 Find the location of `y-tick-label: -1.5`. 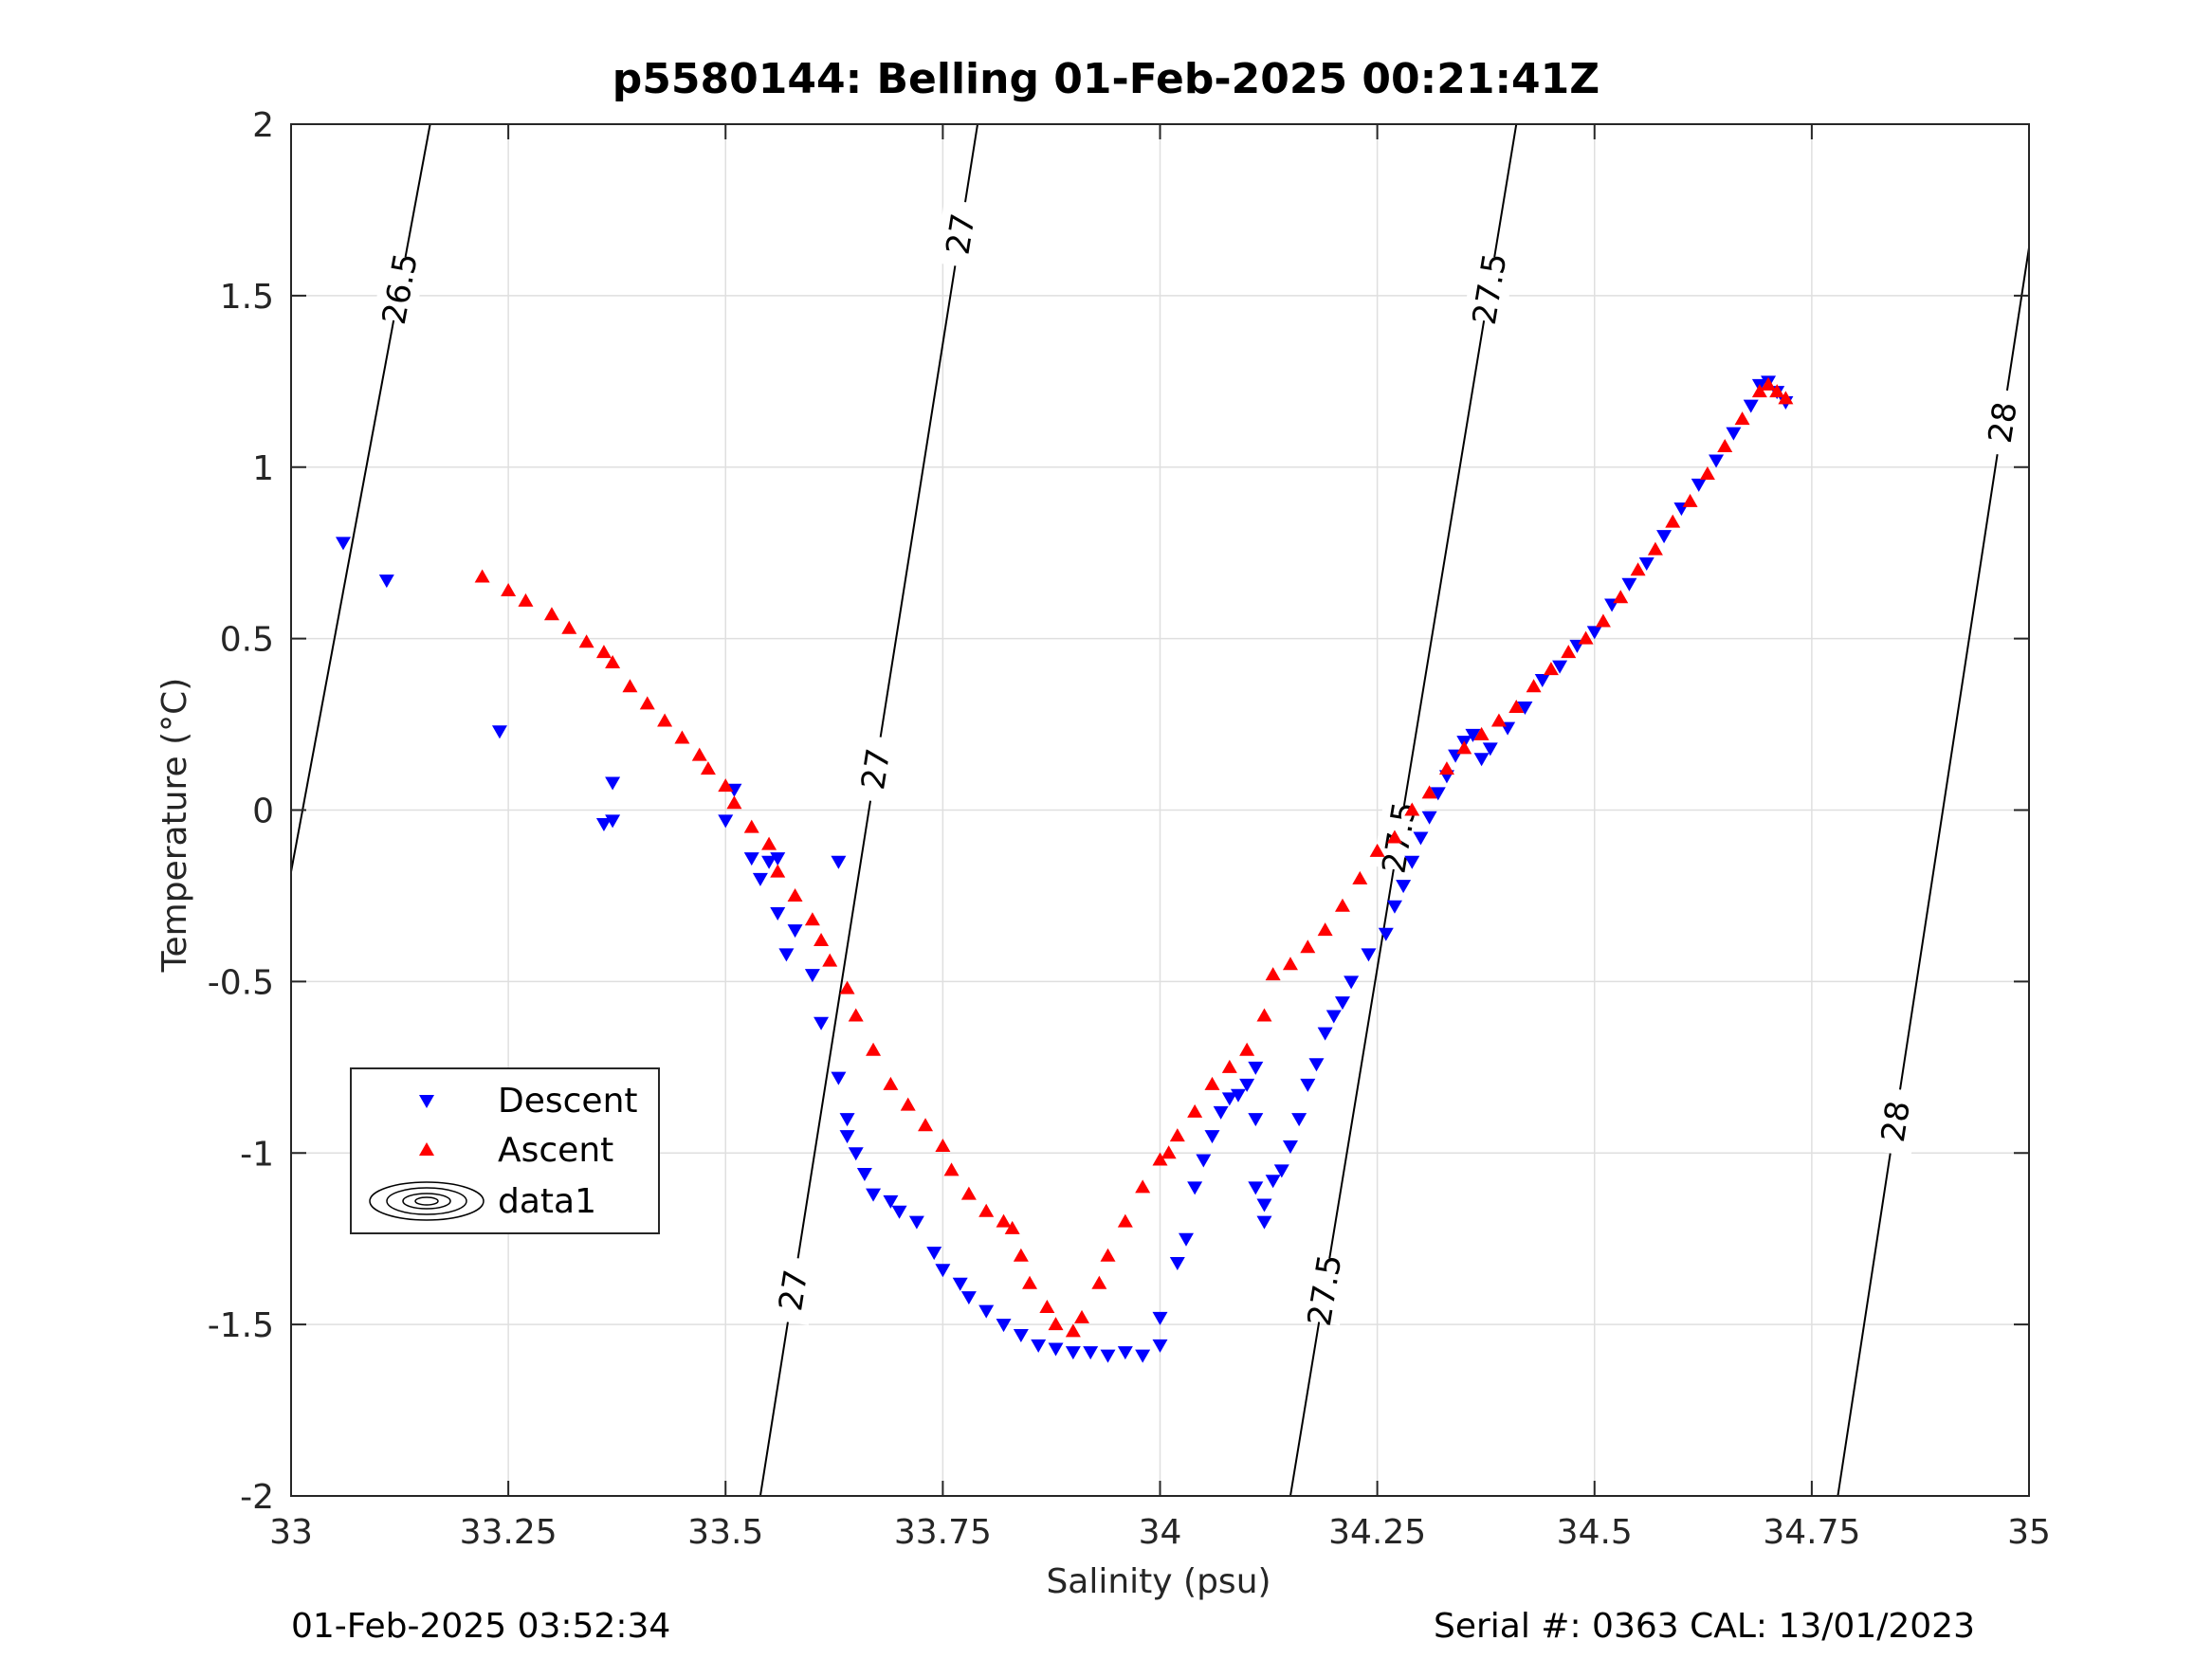

y-tick-label: -1.5 is located at coordinates (241, 1325).